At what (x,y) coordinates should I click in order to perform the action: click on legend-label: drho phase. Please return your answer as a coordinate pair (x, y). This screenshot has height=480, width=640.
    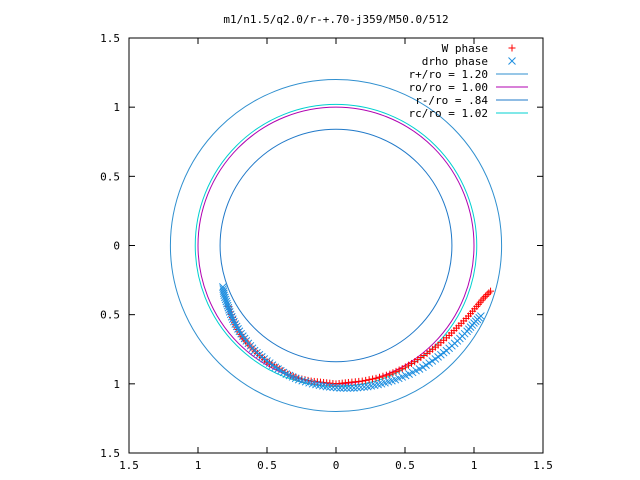
    Looking at the image, I should click on (455, 61).